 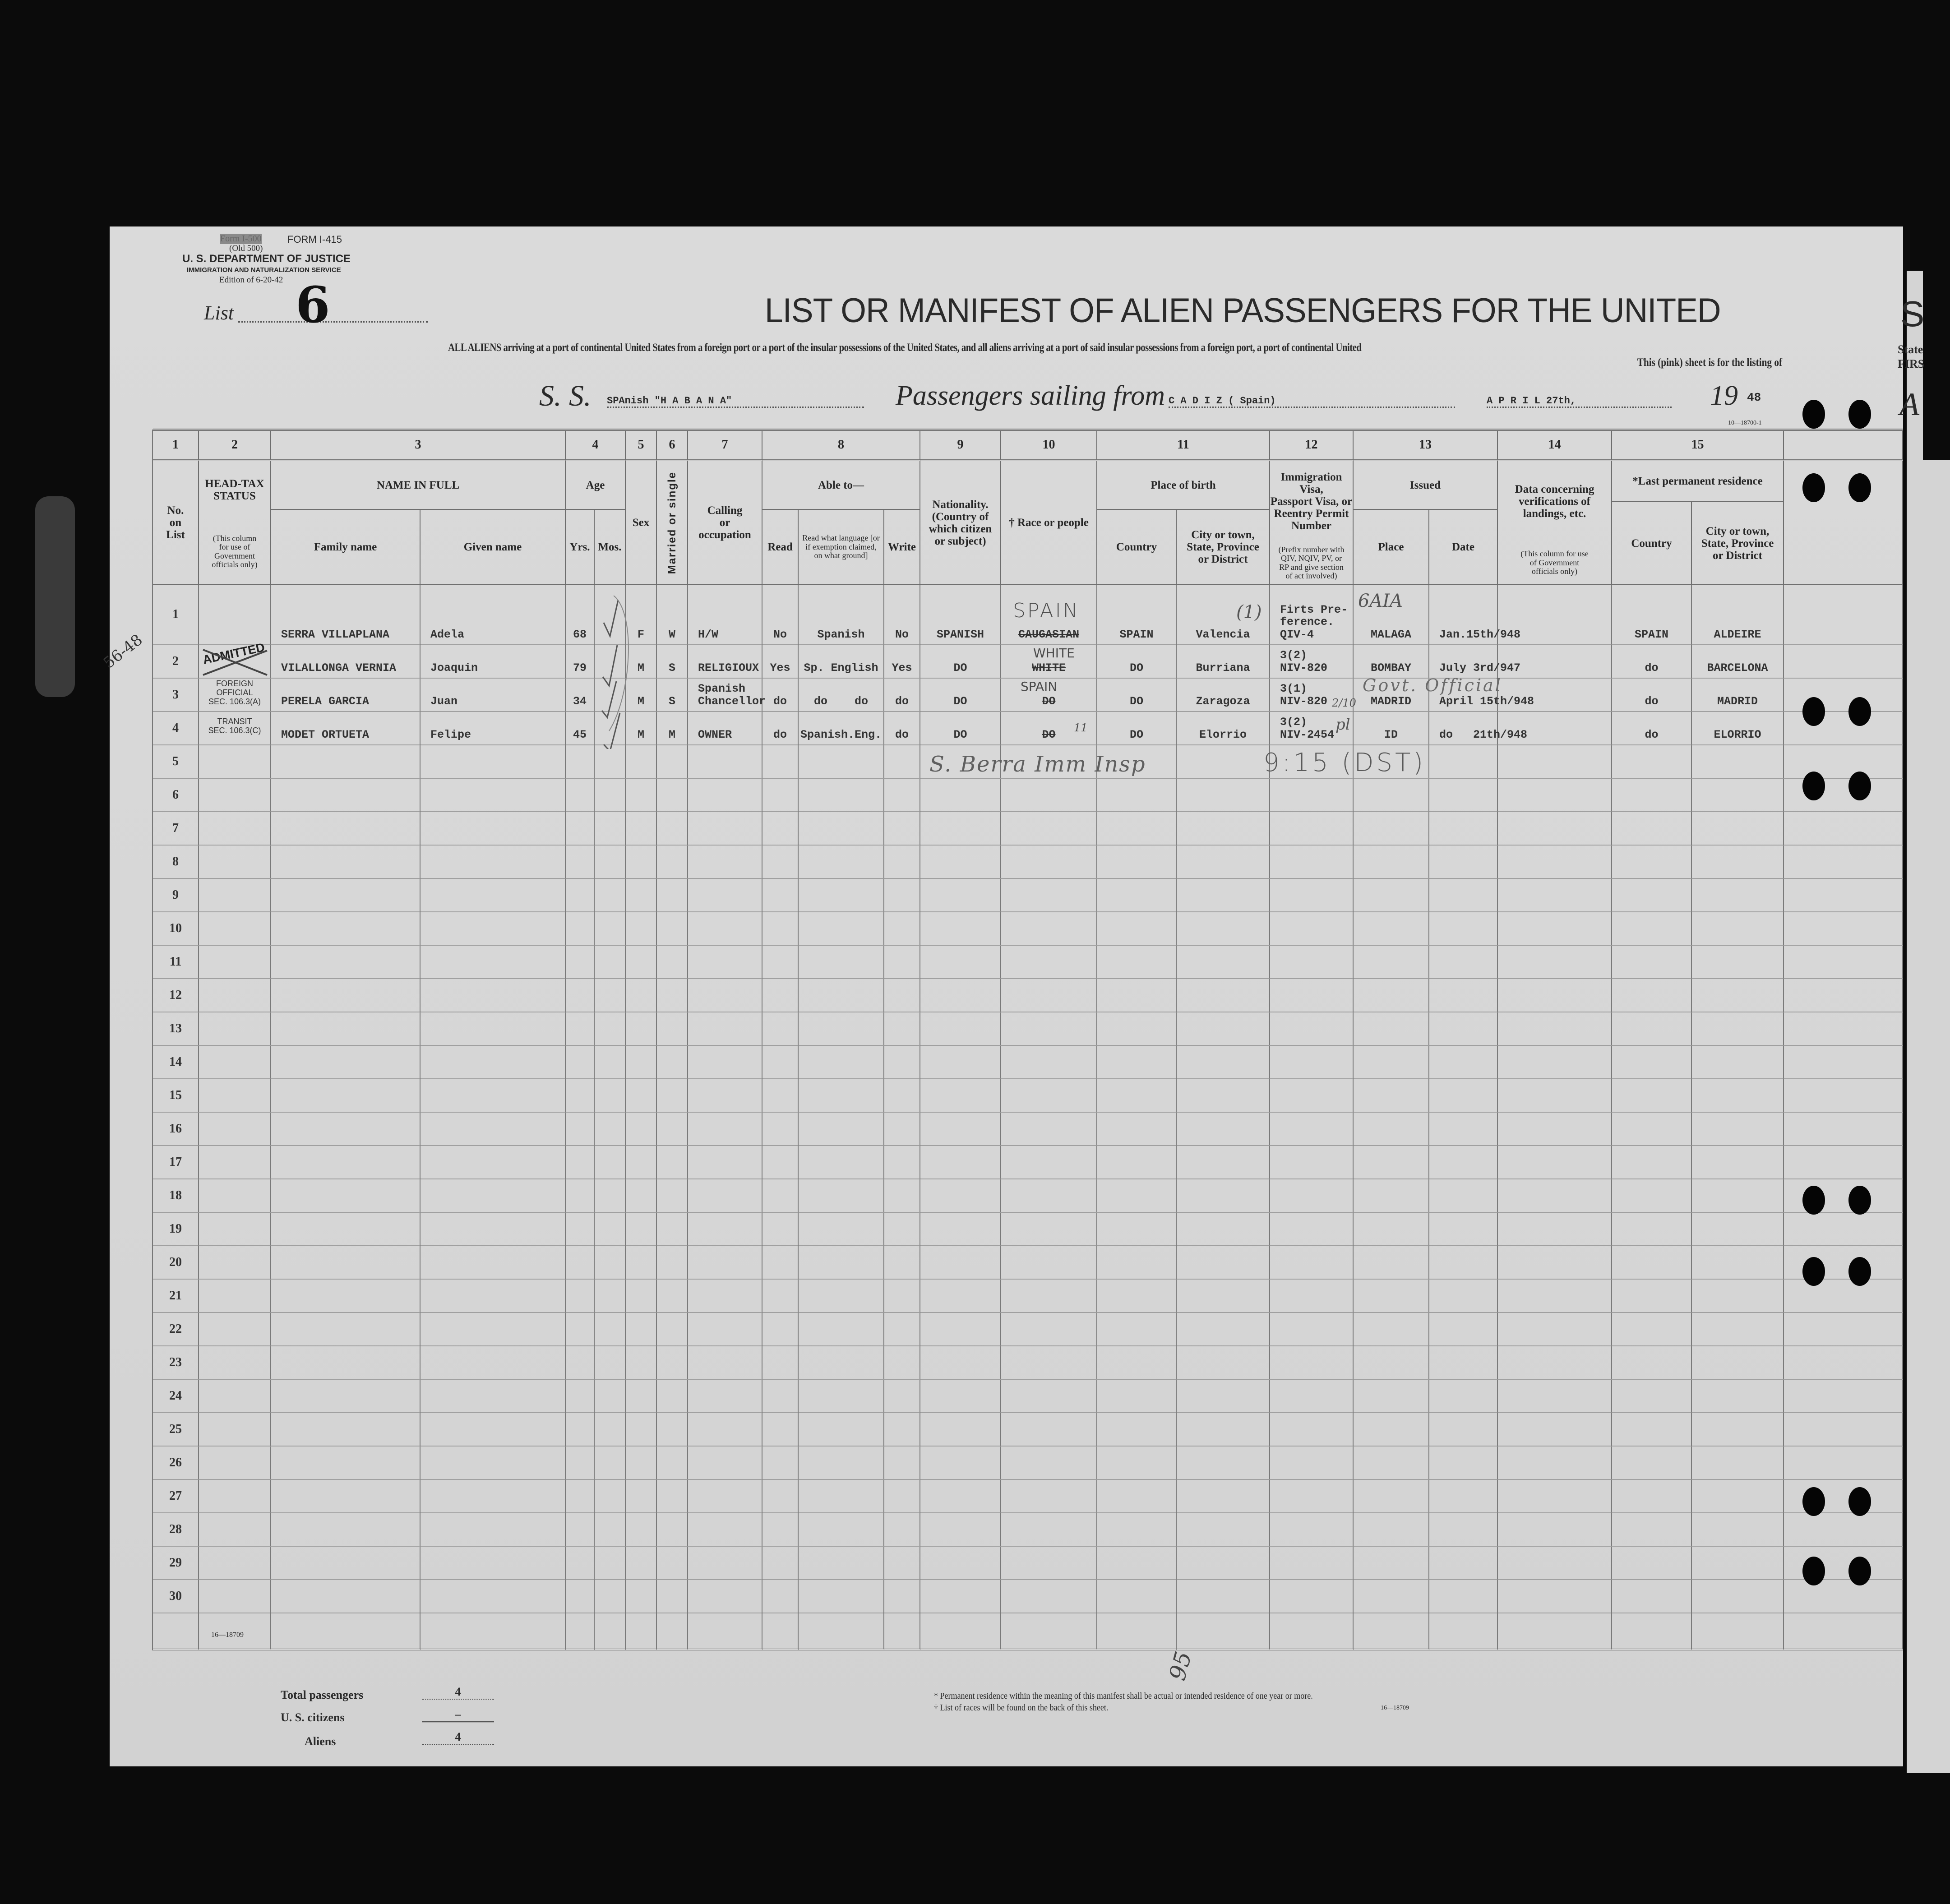 What do you see at coordinates (1652, 662) in the screenshot?
I see `row-2-res-country: do` at bounding box center [1652, 662].